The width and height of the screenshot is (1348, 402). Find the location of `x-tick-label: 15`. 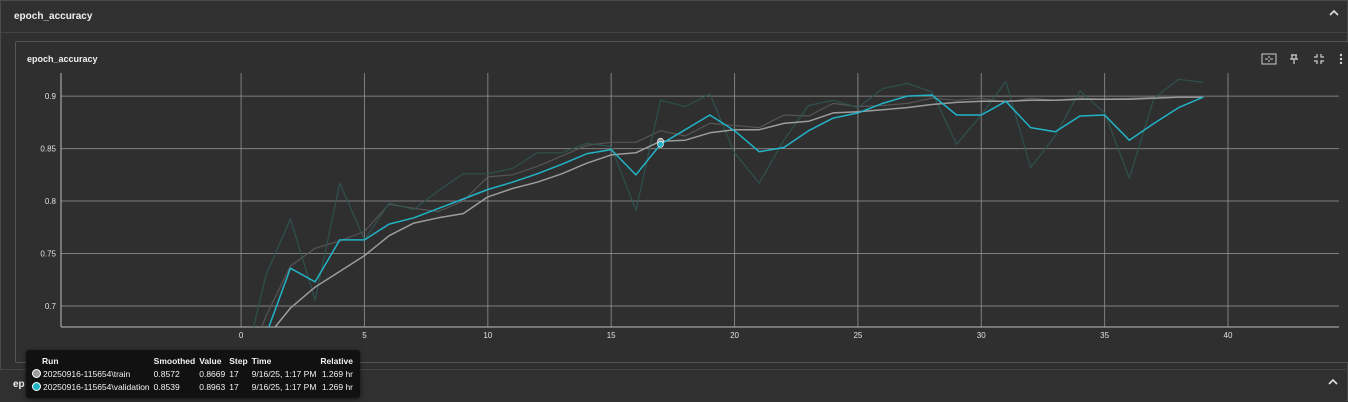

x-tick-label: 15 is located at coordinates (611, 335).